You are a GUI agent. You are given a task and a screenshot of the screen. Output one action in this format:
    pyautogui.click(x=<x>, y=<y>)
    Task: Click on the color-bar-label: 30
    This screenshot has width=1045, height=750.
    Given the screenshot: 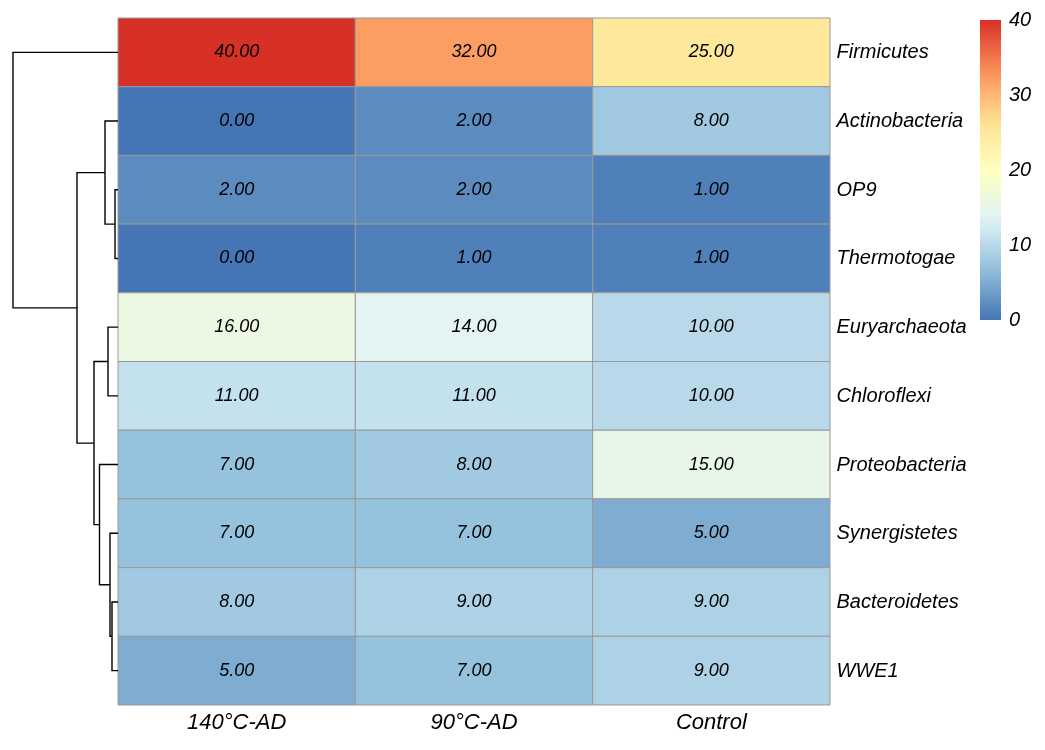 What is the action you would take?
    pyautogui.click(x=1020, y=94)
    